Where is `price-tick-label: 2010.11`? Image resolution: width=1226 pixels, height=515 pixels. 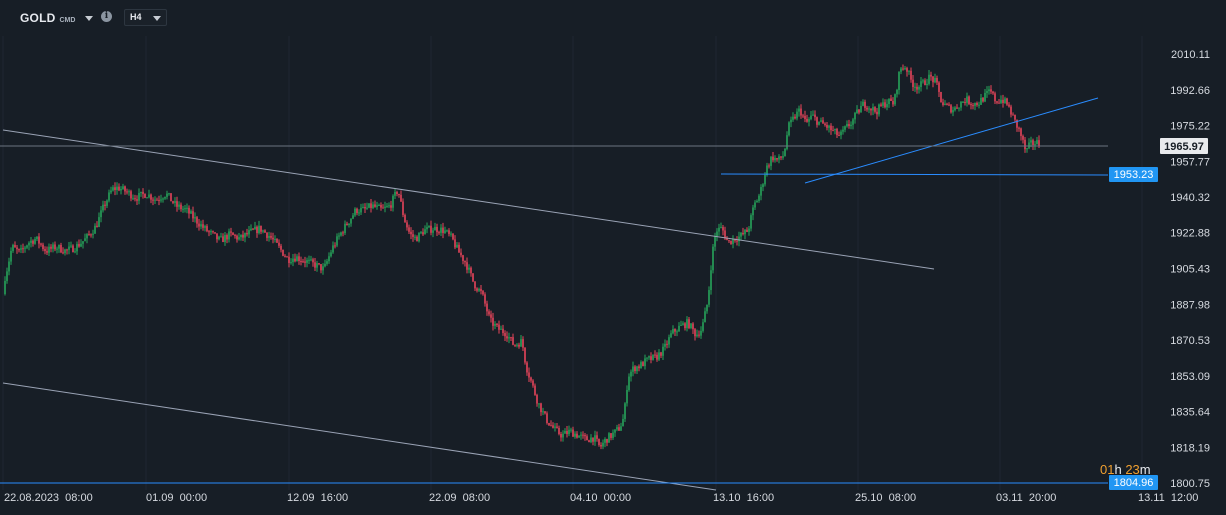
price-tick-label: 2010.11 is located at coordinates (1190, 55).